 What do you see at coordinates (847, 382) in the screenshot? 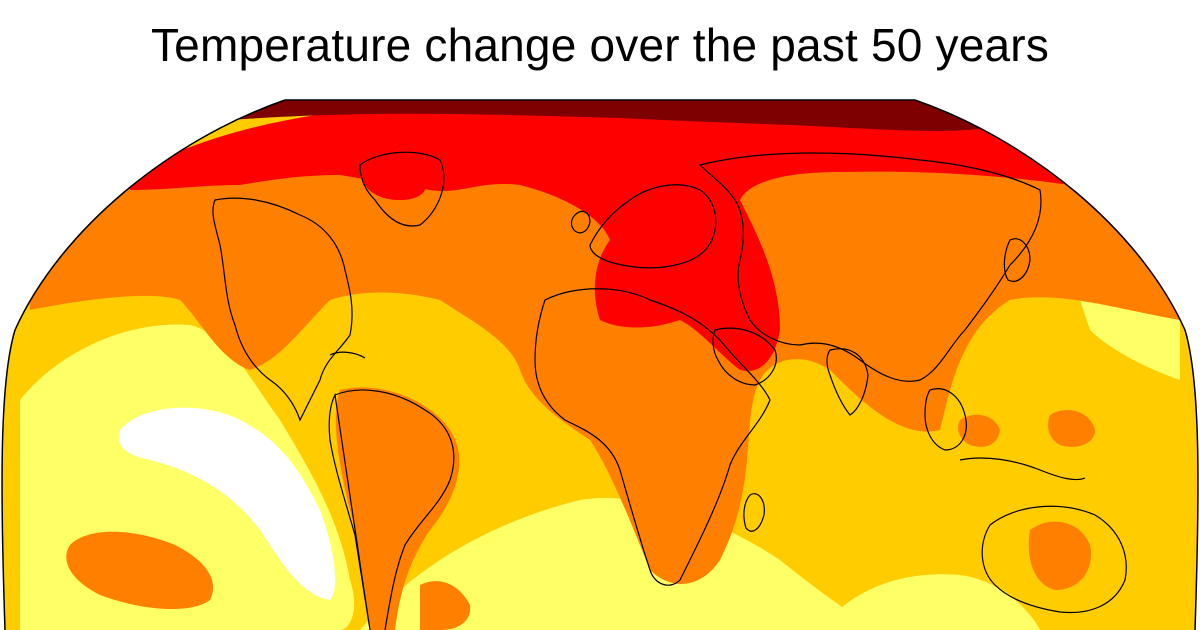
I see `coastline-india` at bounding box center [847, 382].